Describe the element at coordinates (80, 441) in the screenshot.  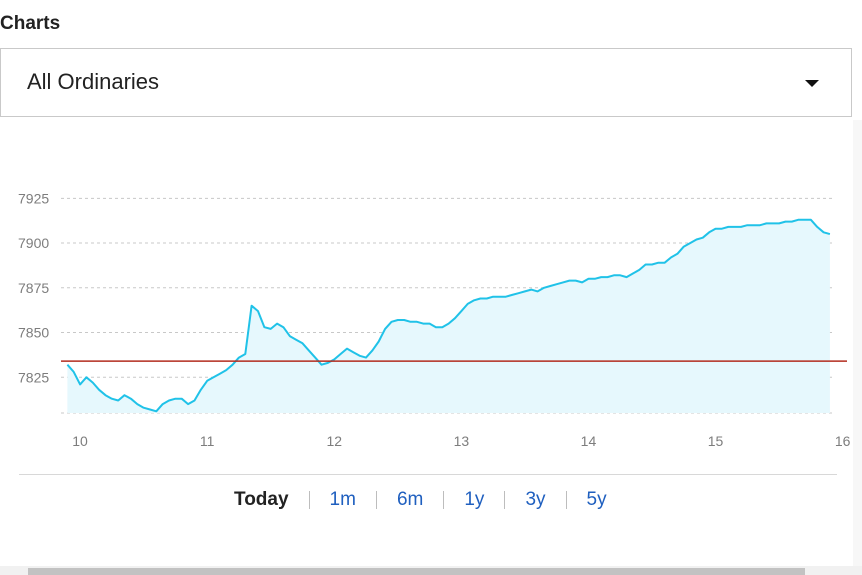
I see `x-tick-label: 10` at that location.